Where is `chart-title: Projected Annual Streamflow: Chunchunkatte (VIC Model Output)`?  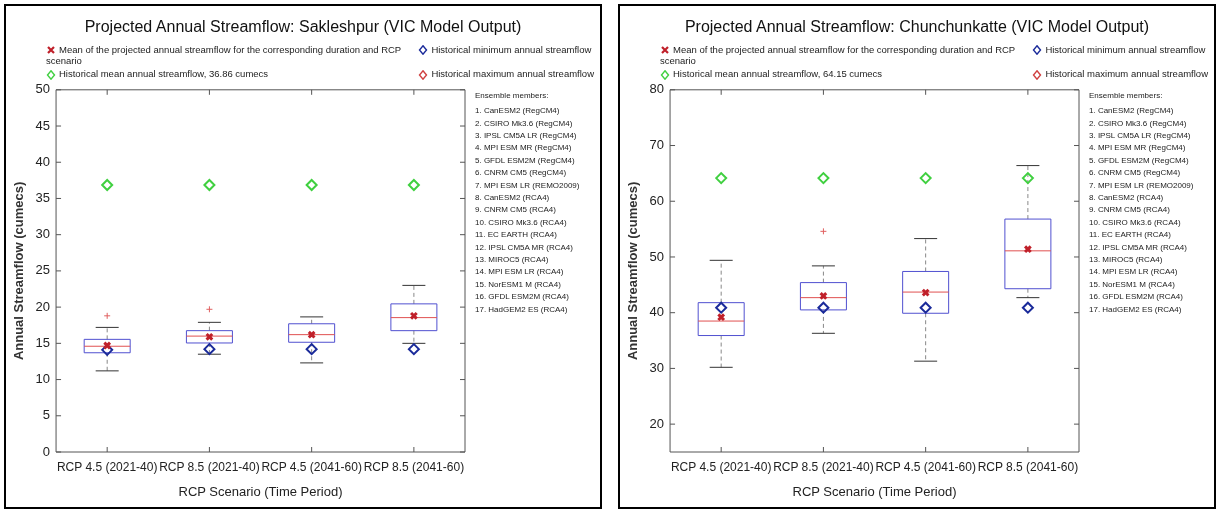
chart-title: Projected Annual Streamflow: Chunchunkatte (VIC Model Output) is located at coordinates (917, 27).